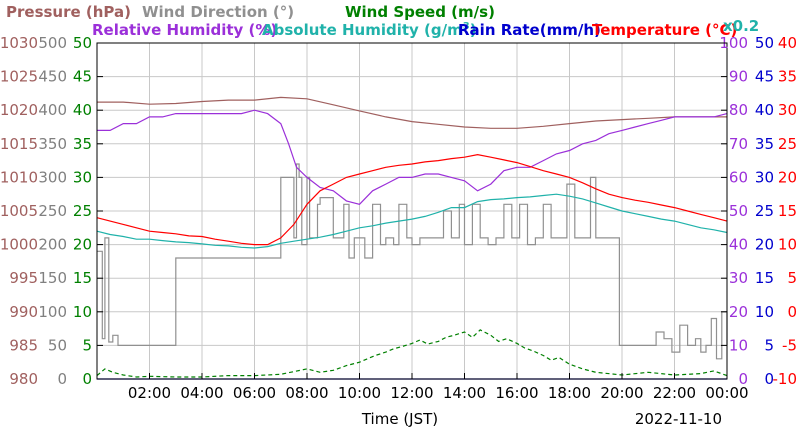 The image size is (800, 434). Describe the element at coordinates (19, 43) in the screenshot. I see `y-tick-label: 1030` at that location.